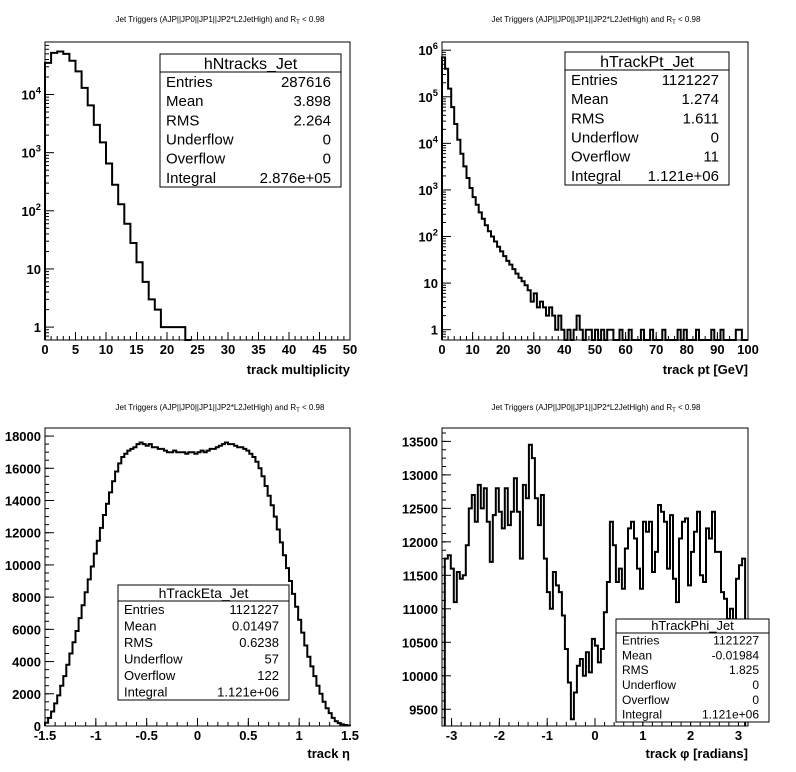 The image size is (796, 772). Describe the element at coordinates (420, 542) in the screenshot. I see `y-tick-label: 12000` at that location.